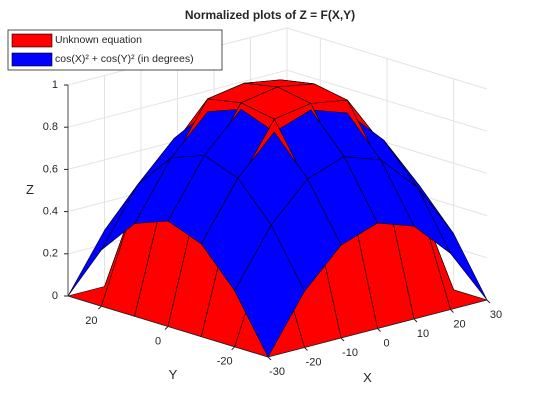 Image resolution: width=540 pixels, height=405 pixels. Describe the element at coordinates (173, 374) in the screenshot. I see `y-axis-label: Y` at that location.